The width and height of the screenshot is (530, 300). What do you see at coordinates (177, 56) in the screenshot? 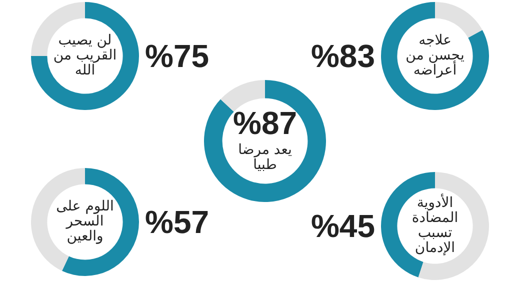
I see `data-label: %75` at bounding box center [177, 56].